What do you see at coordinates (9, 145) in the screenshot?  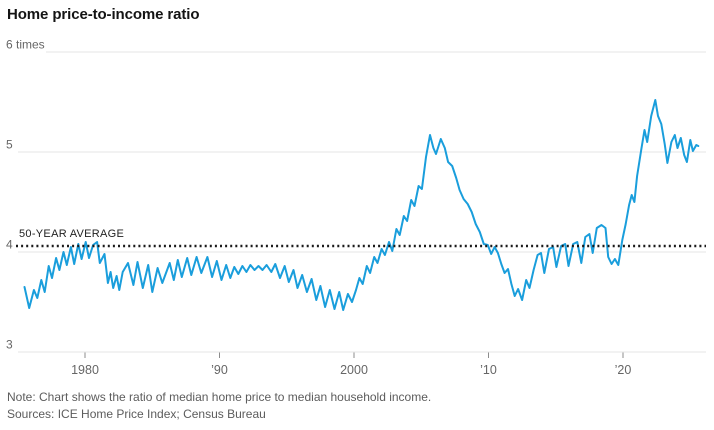 I see `y-axis-label-5: 5` at bounding box center [9, 145].